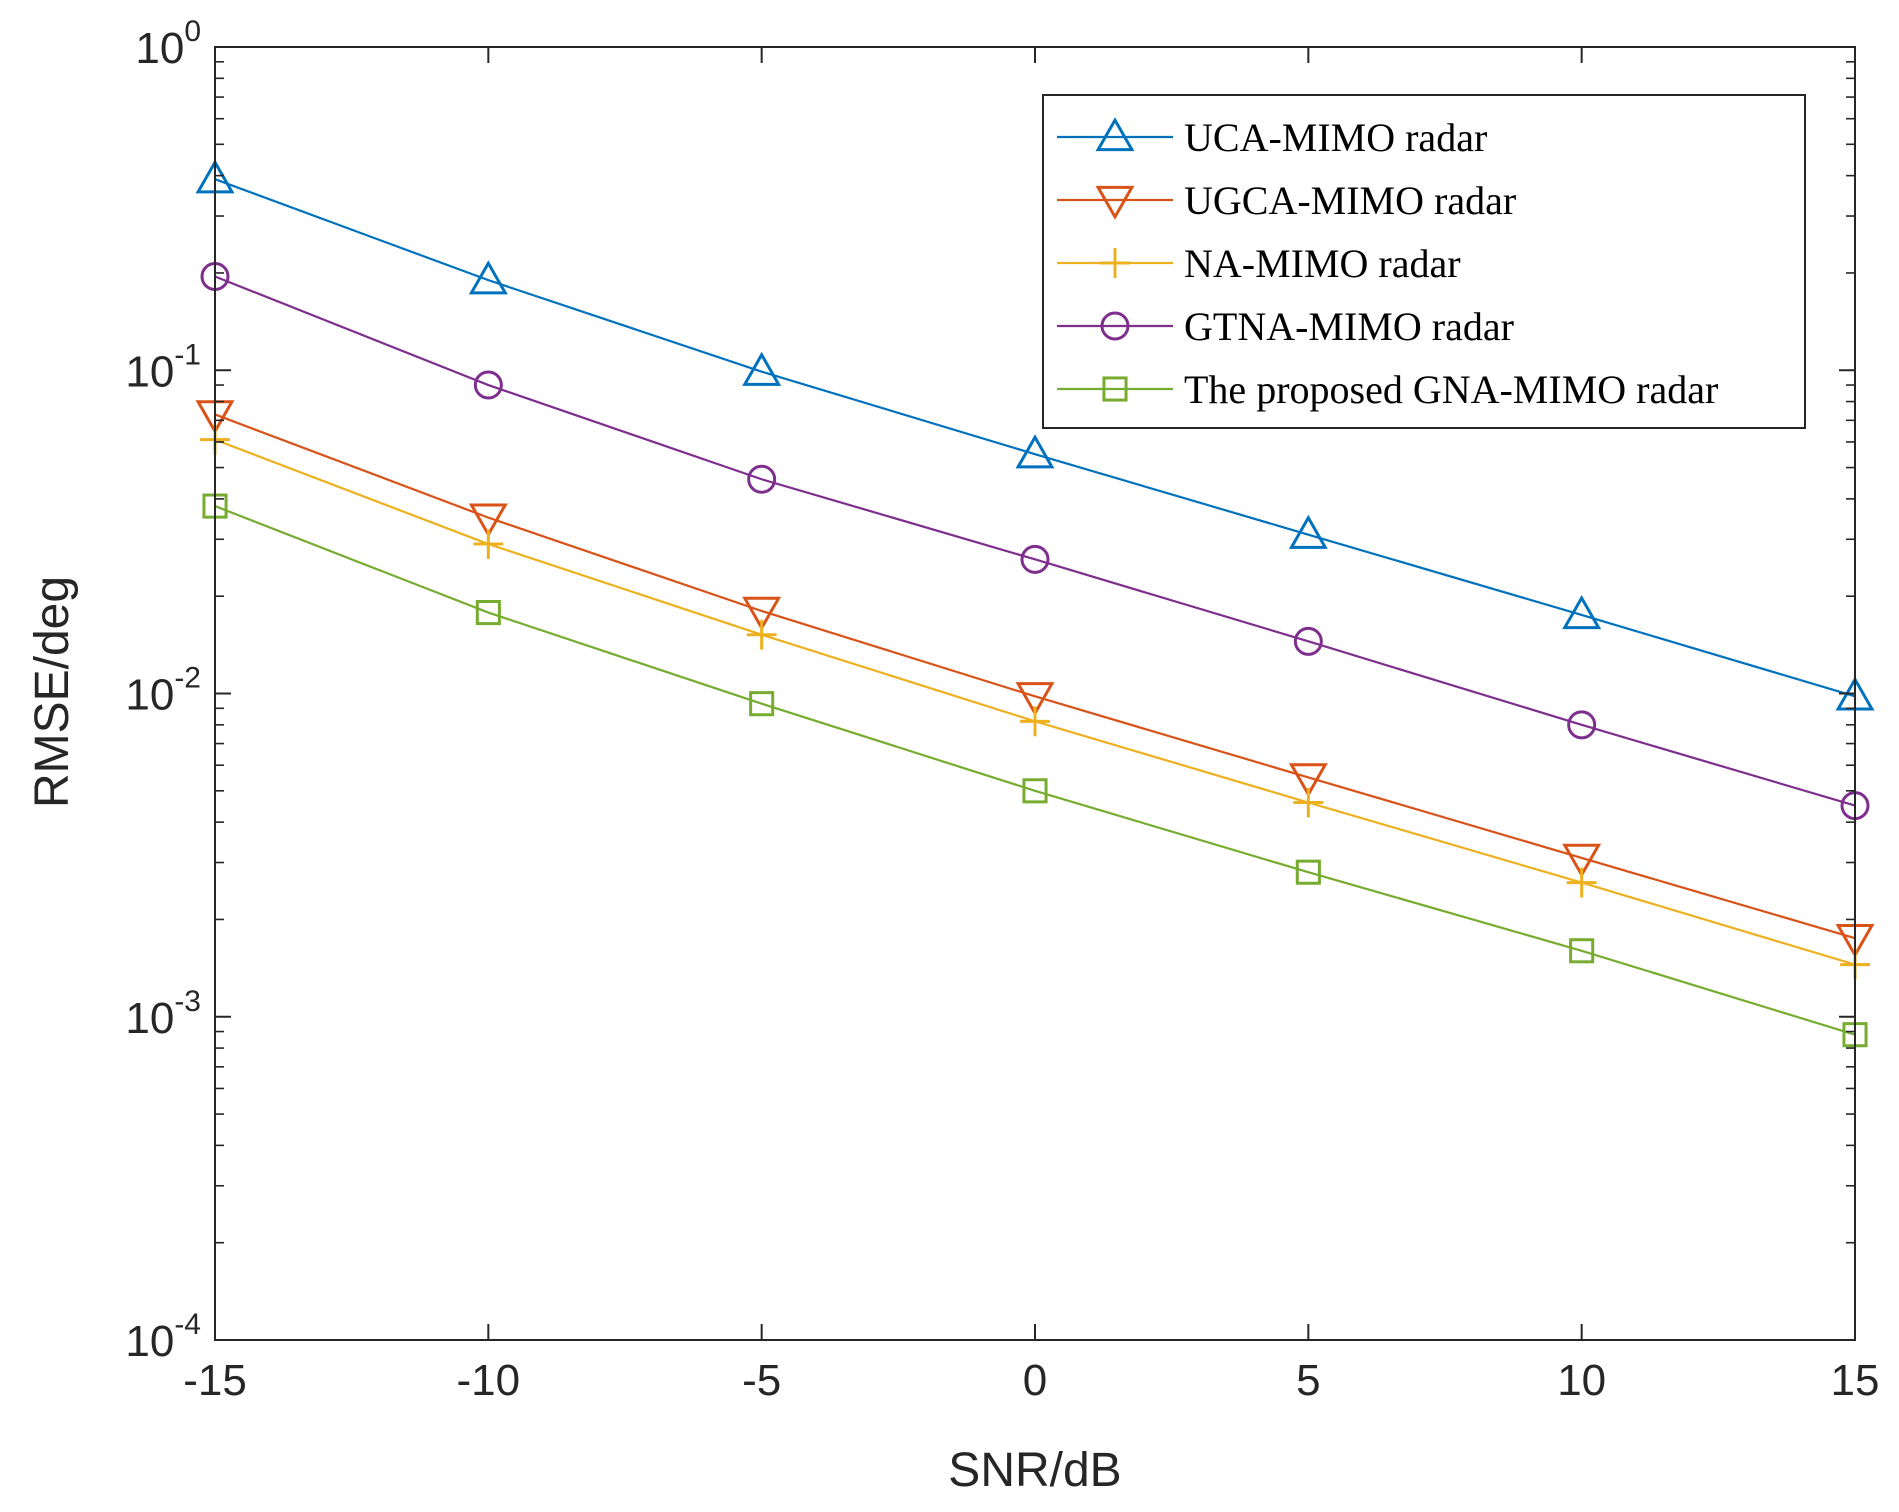  What do you see at coordinates (1350, 200) in the screenshot?
I see `legend-label: UGCA-MIMO radar` at bounding box center [1350, 200].